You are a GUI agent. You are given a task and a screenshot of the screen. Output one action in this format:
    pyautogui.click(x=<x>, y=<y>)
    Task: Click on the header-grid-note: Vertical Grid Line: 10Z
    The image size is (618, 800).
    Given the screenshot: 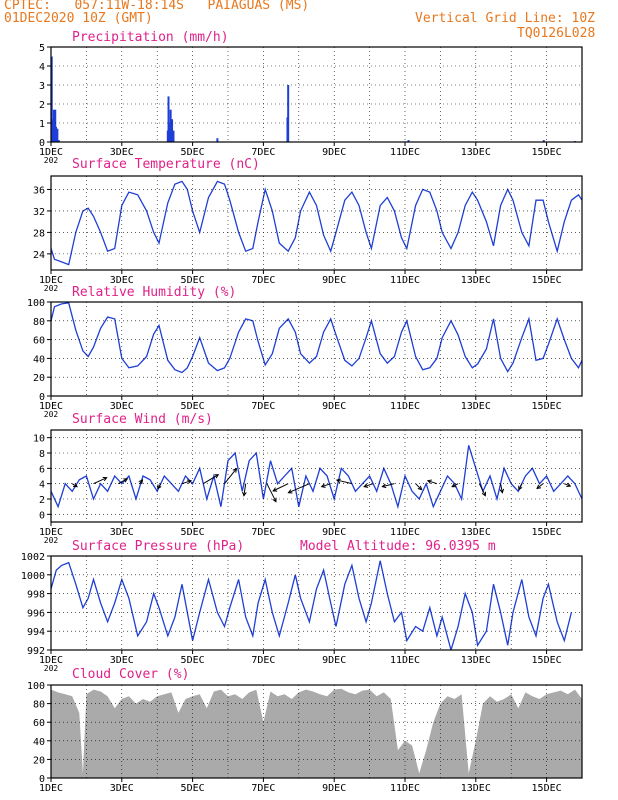 What is the action you would take?
    pyautogui.click(x=505, y=18)
    